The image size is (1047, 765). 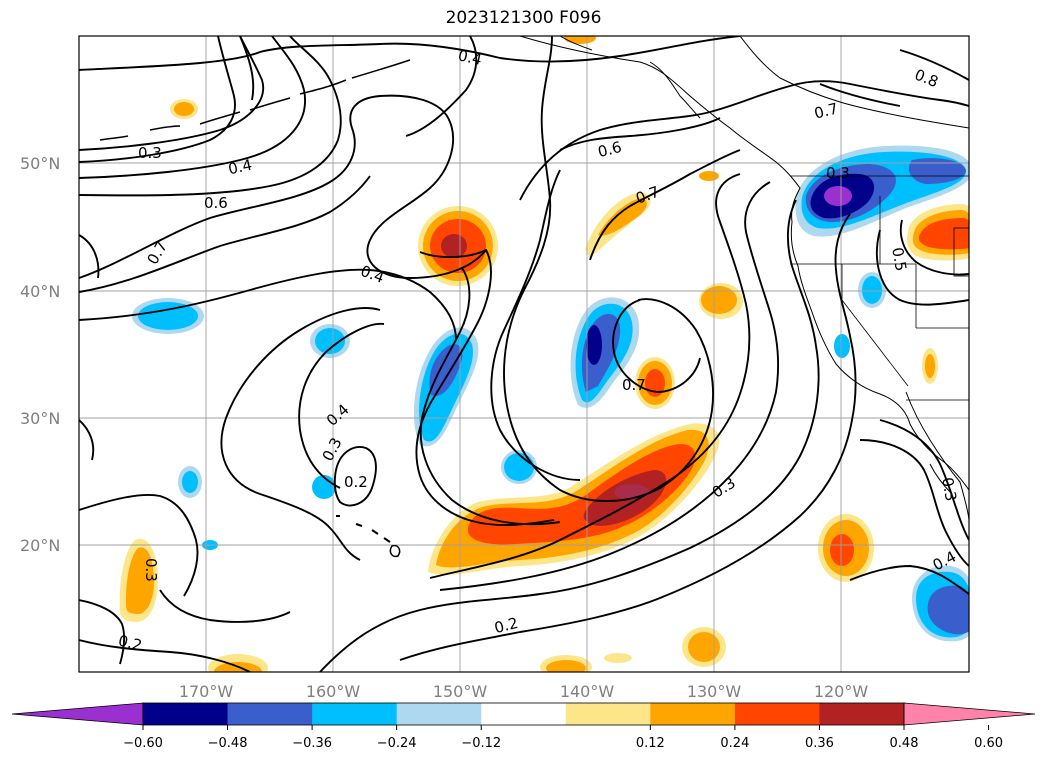 What do you see at coordinates (397, 743) in the screenshot?
I see `colorbar-tick-label: −0.24` at bounding box center [397, 743].